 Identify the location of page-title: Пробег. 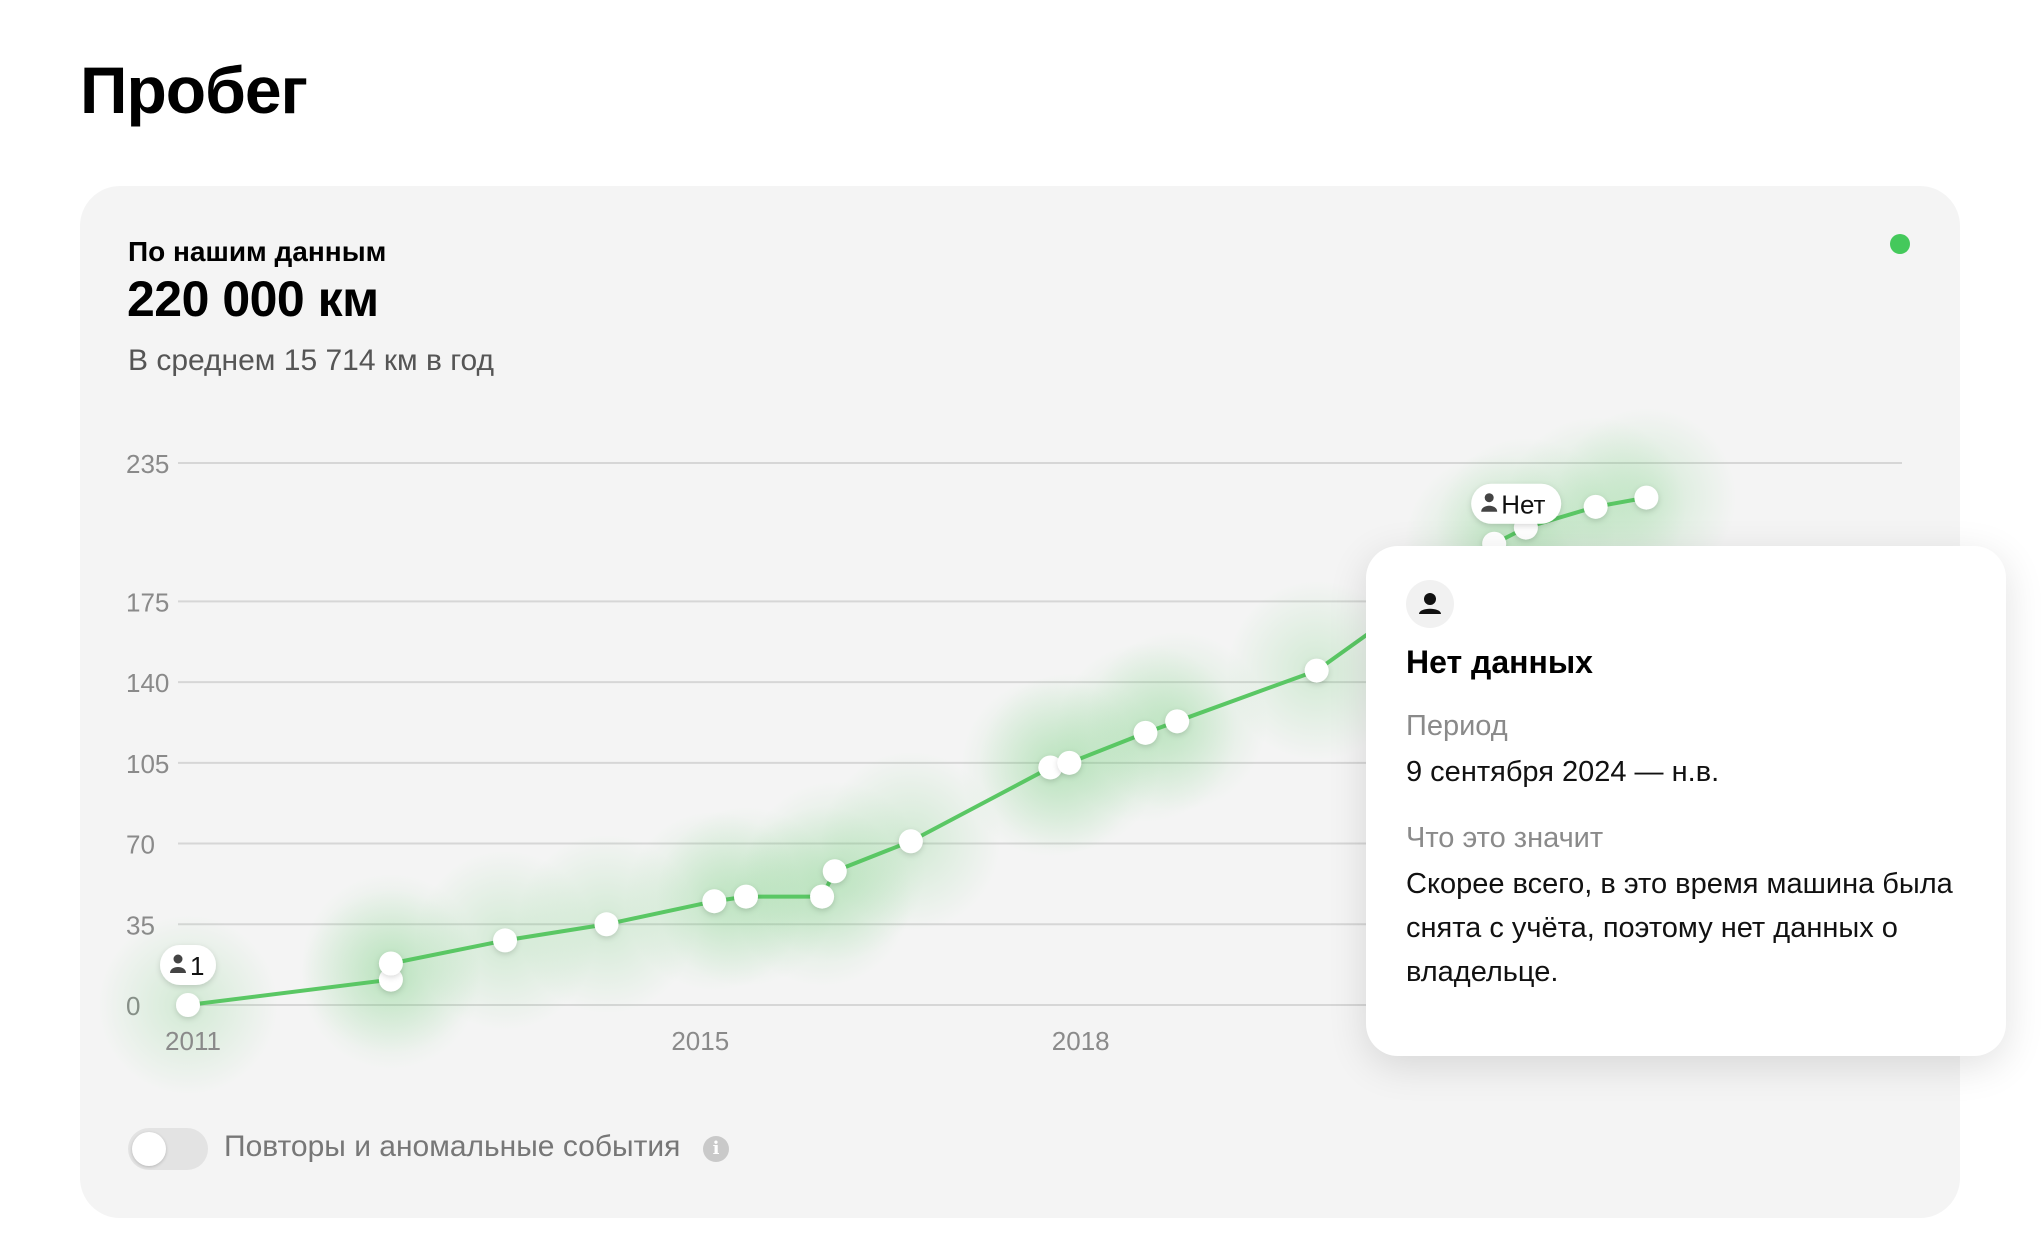
(194, 90).